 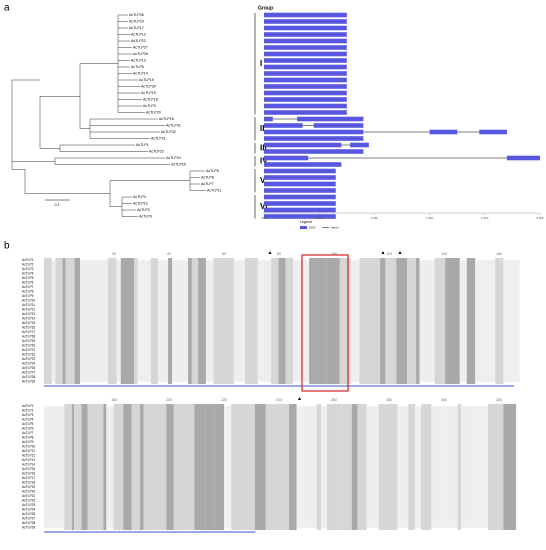 What do you see at coordinates (136, 28) in the screenshot?
I see `leaf-label: AcTLP17` at bounding box center [136, 28].